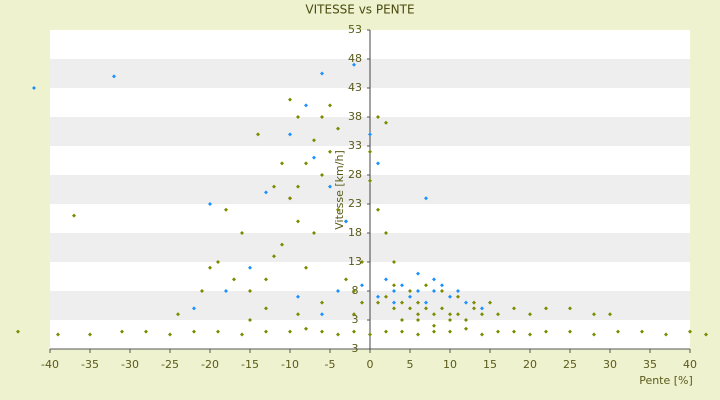  Describe the element at coordinates (355, 203) in the screenshot. I see `y-tick-label: 23` at that location.